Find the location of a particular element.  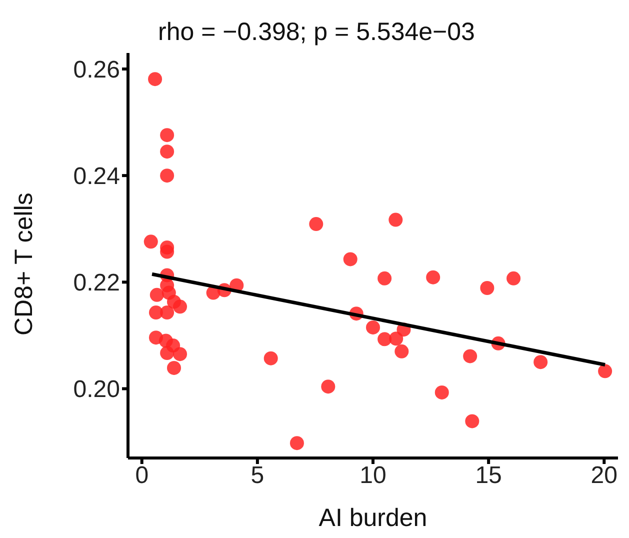

x-tick-label: 20 is located at coordinates (604, 476).